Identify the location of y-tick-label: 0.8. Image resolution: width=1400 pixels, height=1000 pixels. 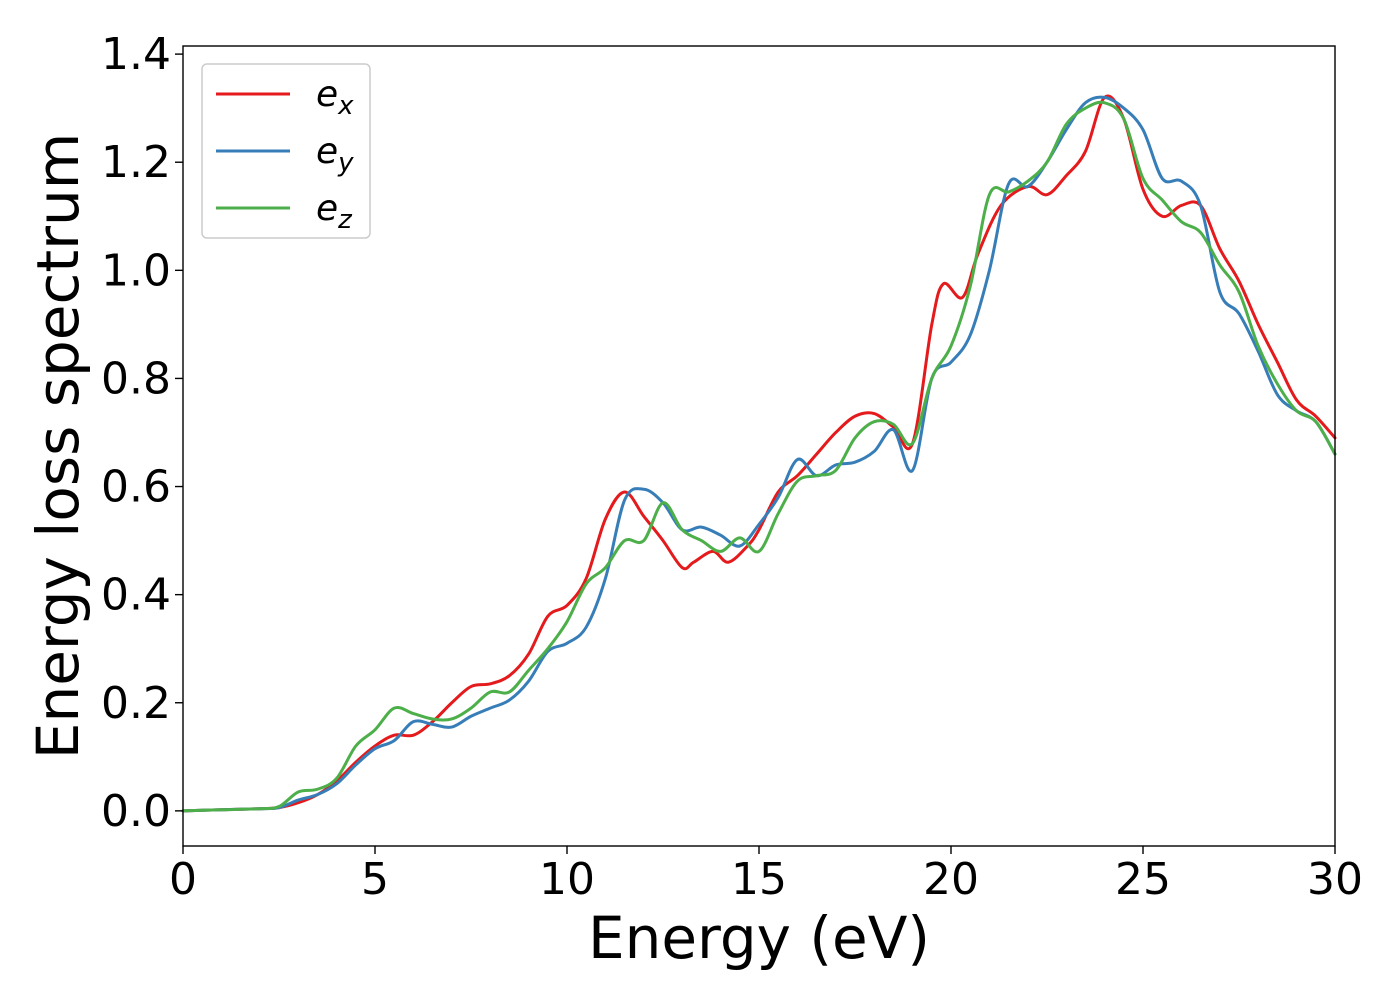
(136, 378).